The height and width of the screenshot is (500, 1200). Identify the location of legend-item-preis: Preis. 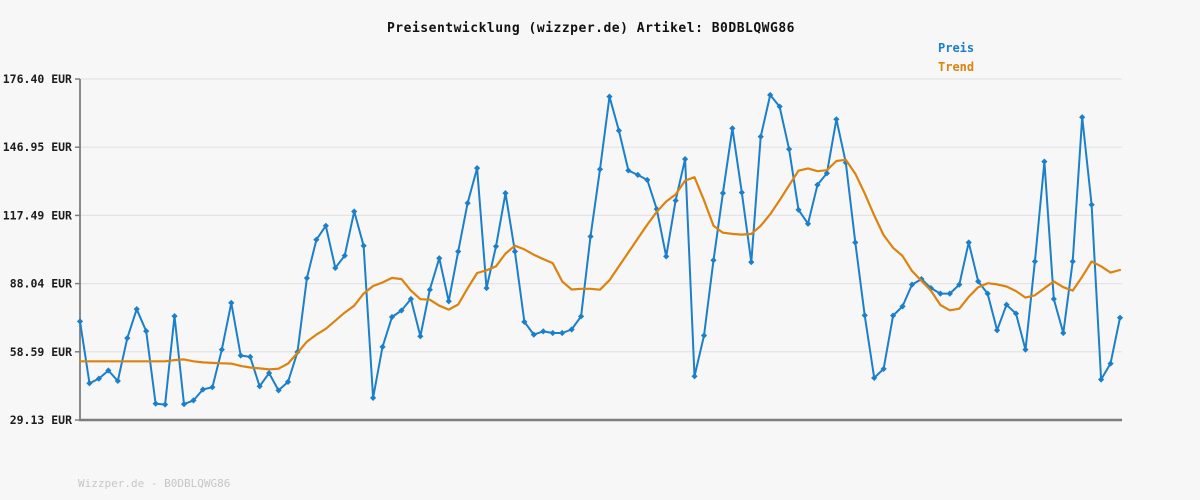
(956, 48).